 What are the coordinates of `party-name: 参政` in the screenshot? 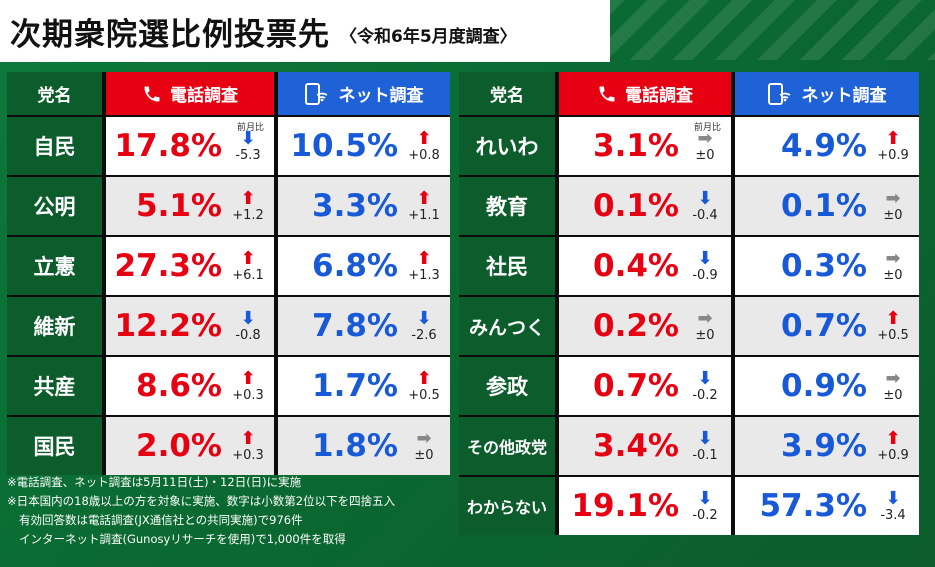 It's located at (507, 386).